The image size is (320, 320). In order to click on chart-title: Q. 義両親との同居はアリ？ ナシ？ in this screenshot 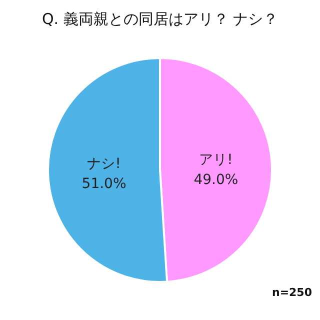, I will do `click(160, 19)`.